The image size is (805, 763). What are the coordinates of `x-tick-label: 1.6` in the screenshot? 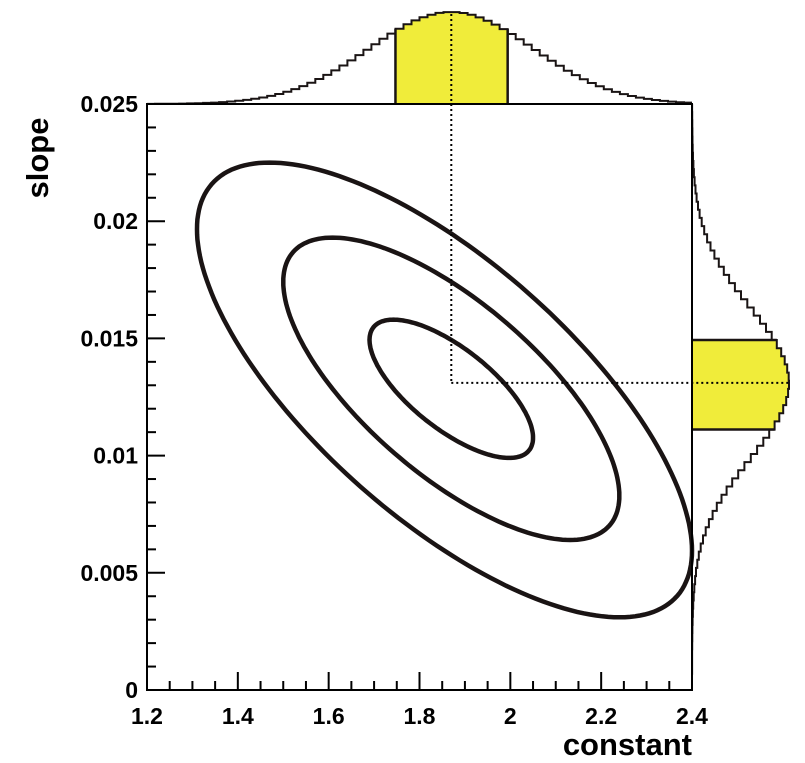 It's located at (329, 716).